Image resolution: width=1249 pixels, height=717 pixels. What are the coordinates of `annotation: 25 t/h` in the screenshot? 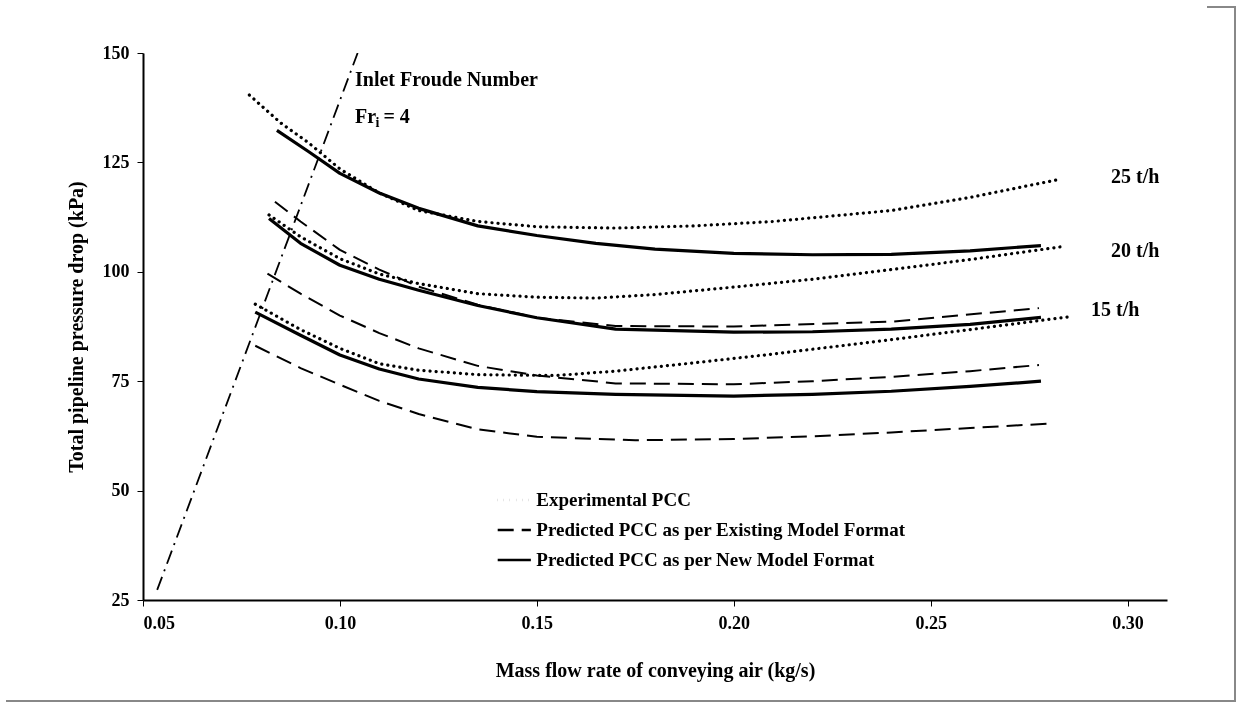 It's located at (1135, 176).